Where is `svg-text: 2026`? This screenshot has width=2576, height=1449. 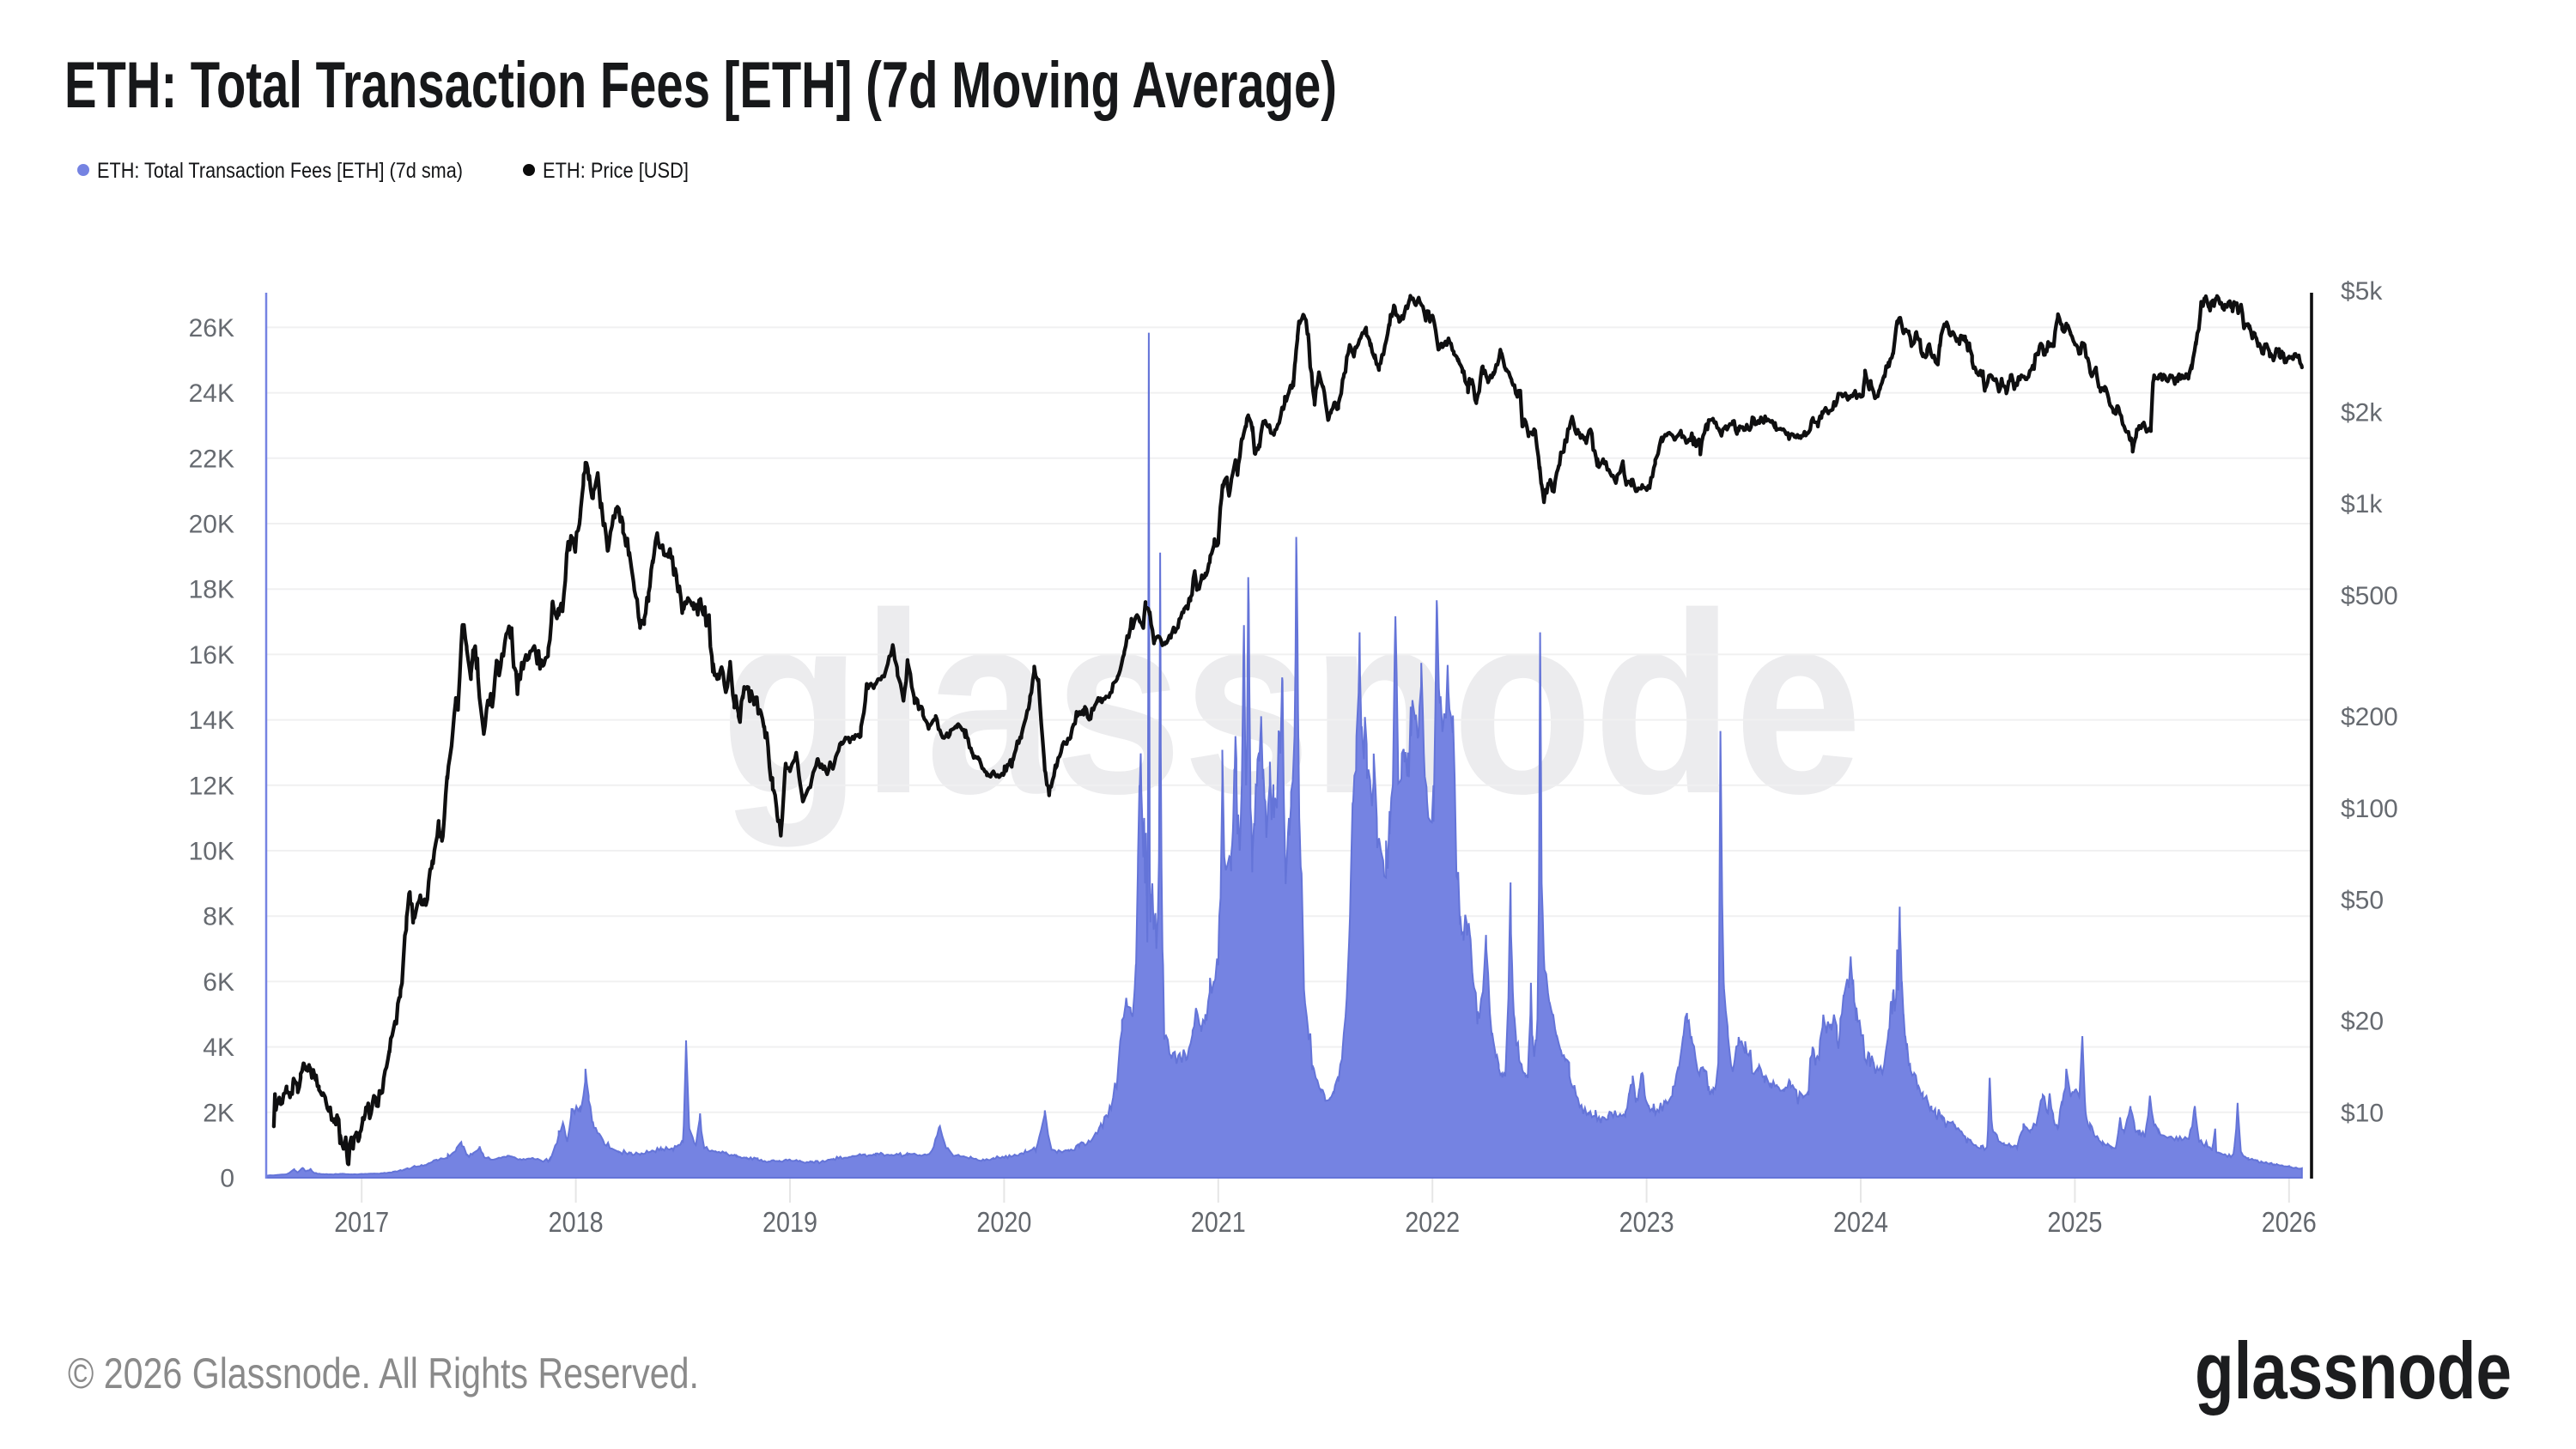
svg-text: 2026 is located at coordinates (2289, 1222).